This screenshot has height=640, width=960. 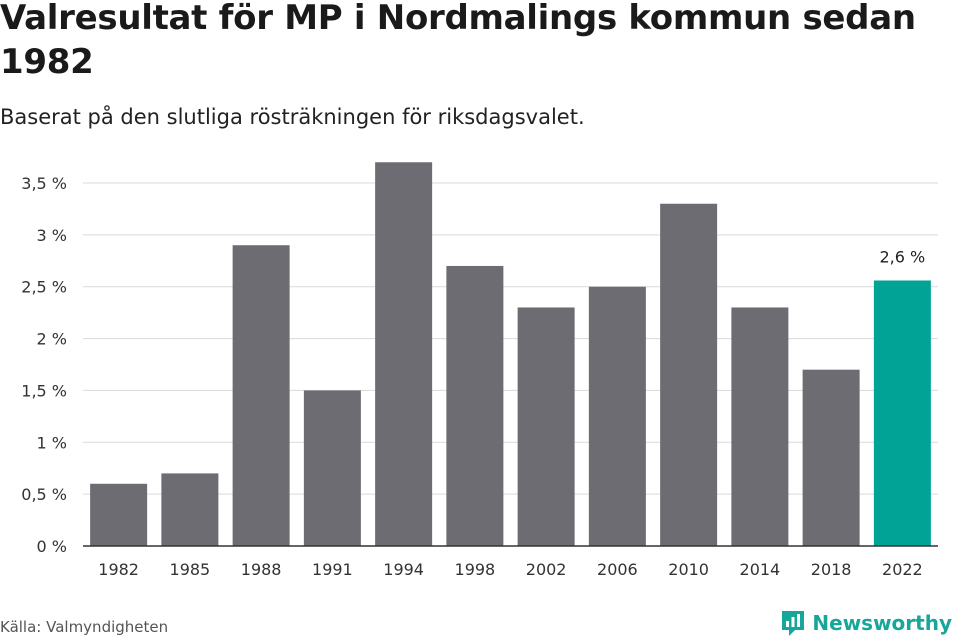 What do you see at coordinates (190, 569) in the screenshot?
I see `x-tick-label: 1985` at bounding box center [190, 569].